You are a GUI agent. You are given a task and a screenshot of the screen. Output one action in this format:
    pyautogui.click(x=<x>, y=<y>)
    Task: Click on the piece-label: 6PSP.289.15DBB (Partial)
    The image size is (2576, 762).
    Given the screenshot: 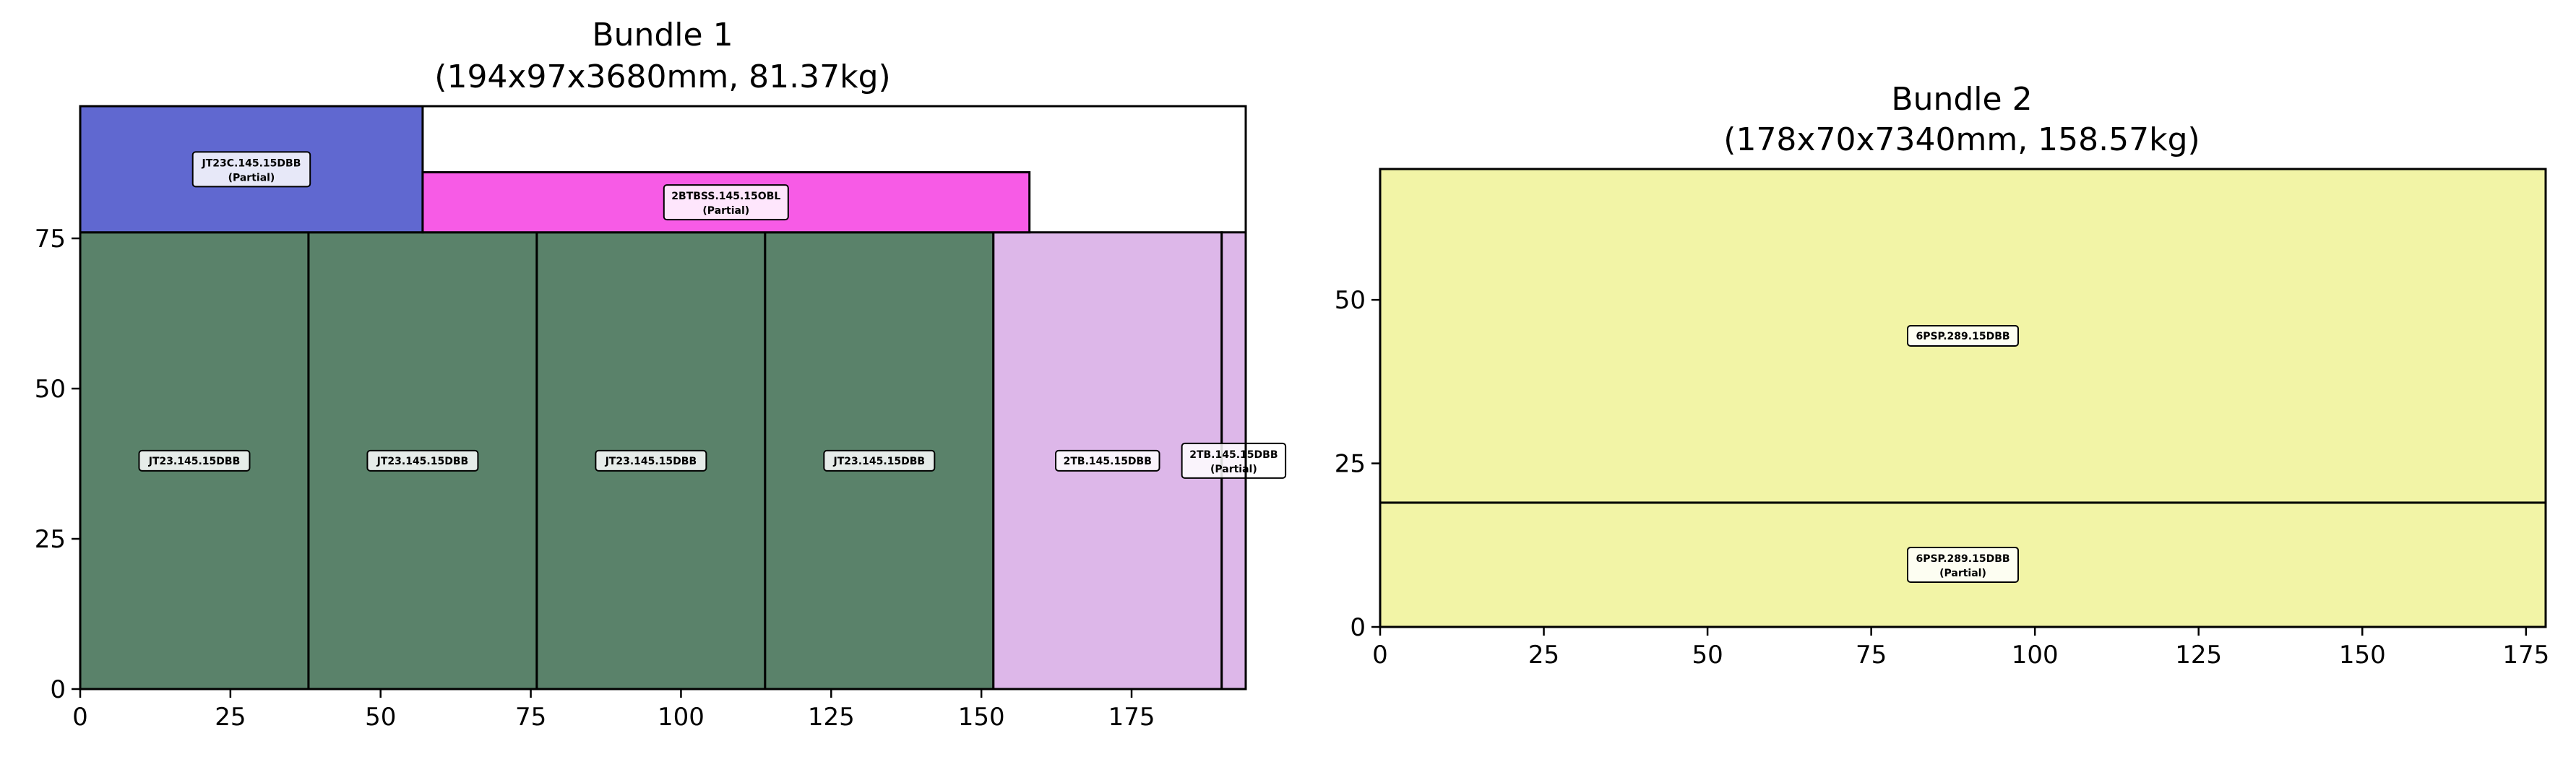 What is the action you would take?
    pyautogui.click(x=1963, y=564)
    